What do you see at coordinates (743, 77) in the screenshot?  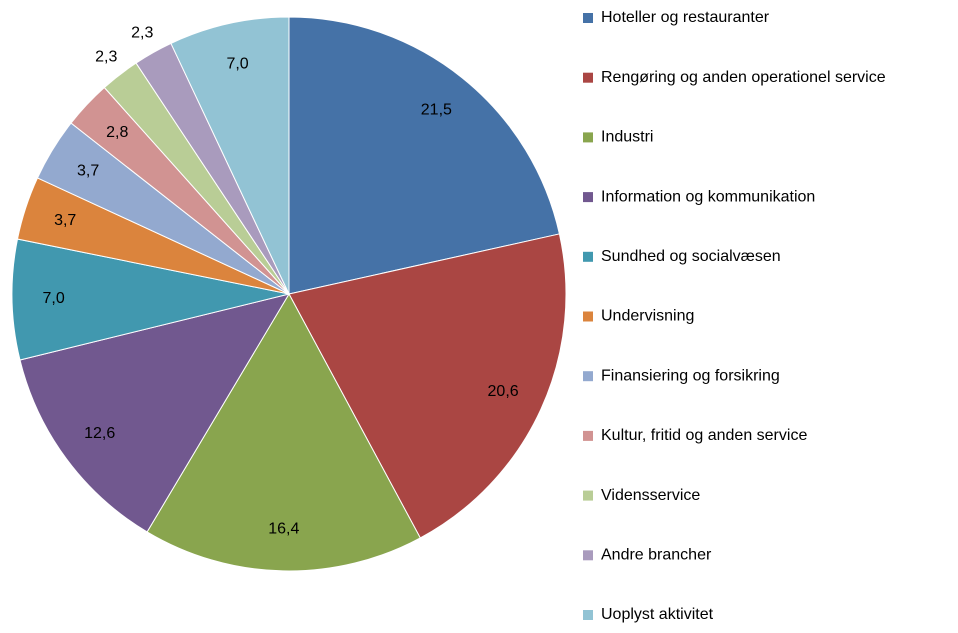 I see `legend-label: Rengøring og anden operationel service` at bounding box center [743, 77].